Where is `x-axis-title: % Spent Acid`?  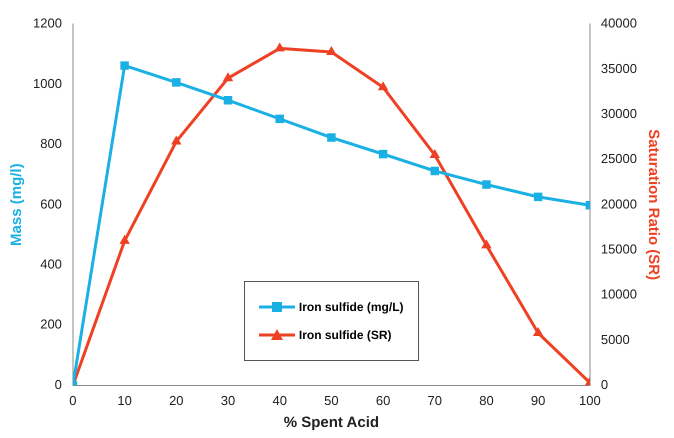 x-axis-title: % Spent Acid is located at coordinates (332, 423).